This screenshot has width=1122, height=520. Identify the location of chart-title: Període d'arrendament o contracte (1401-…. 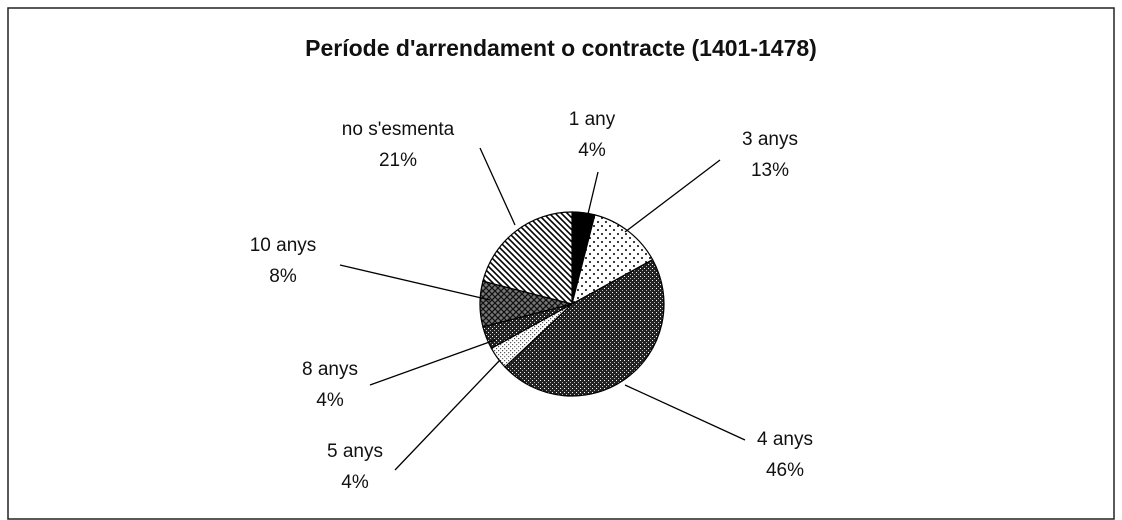
(561, 48).